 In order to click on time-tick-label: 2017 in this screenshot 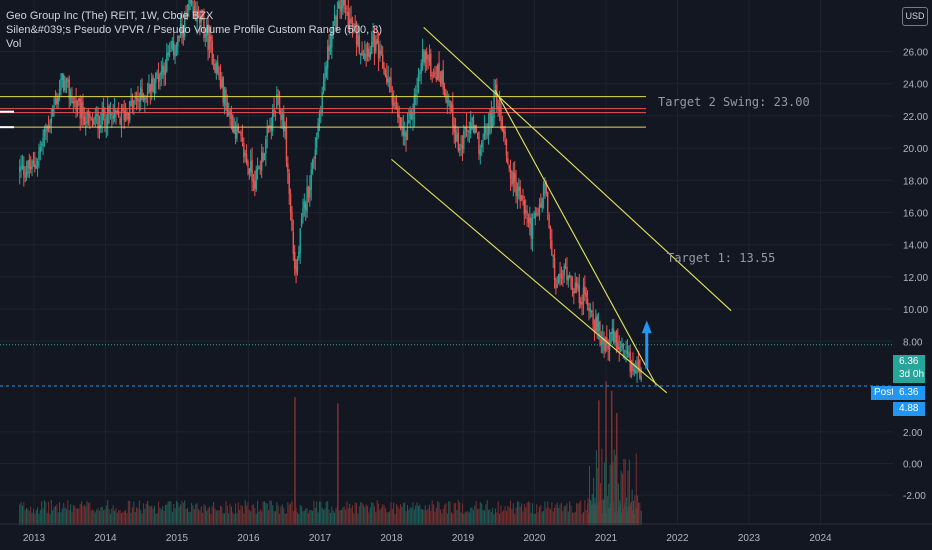, I will do `click(320, 538)`.